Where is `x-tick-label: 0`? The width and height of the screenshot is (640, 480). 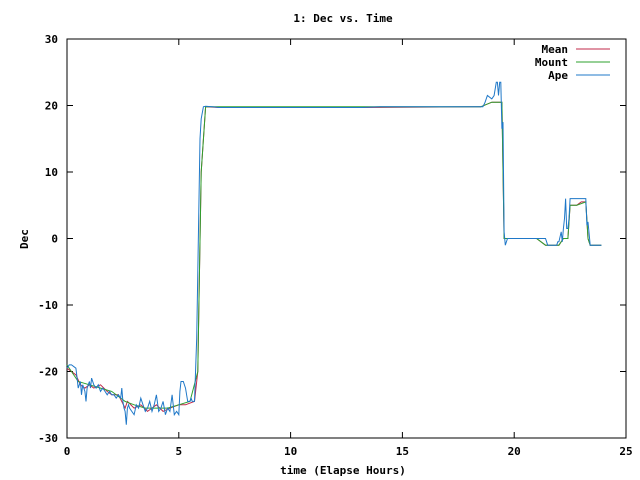 x-tick-label: 0 is located at coordinates (67, 451).